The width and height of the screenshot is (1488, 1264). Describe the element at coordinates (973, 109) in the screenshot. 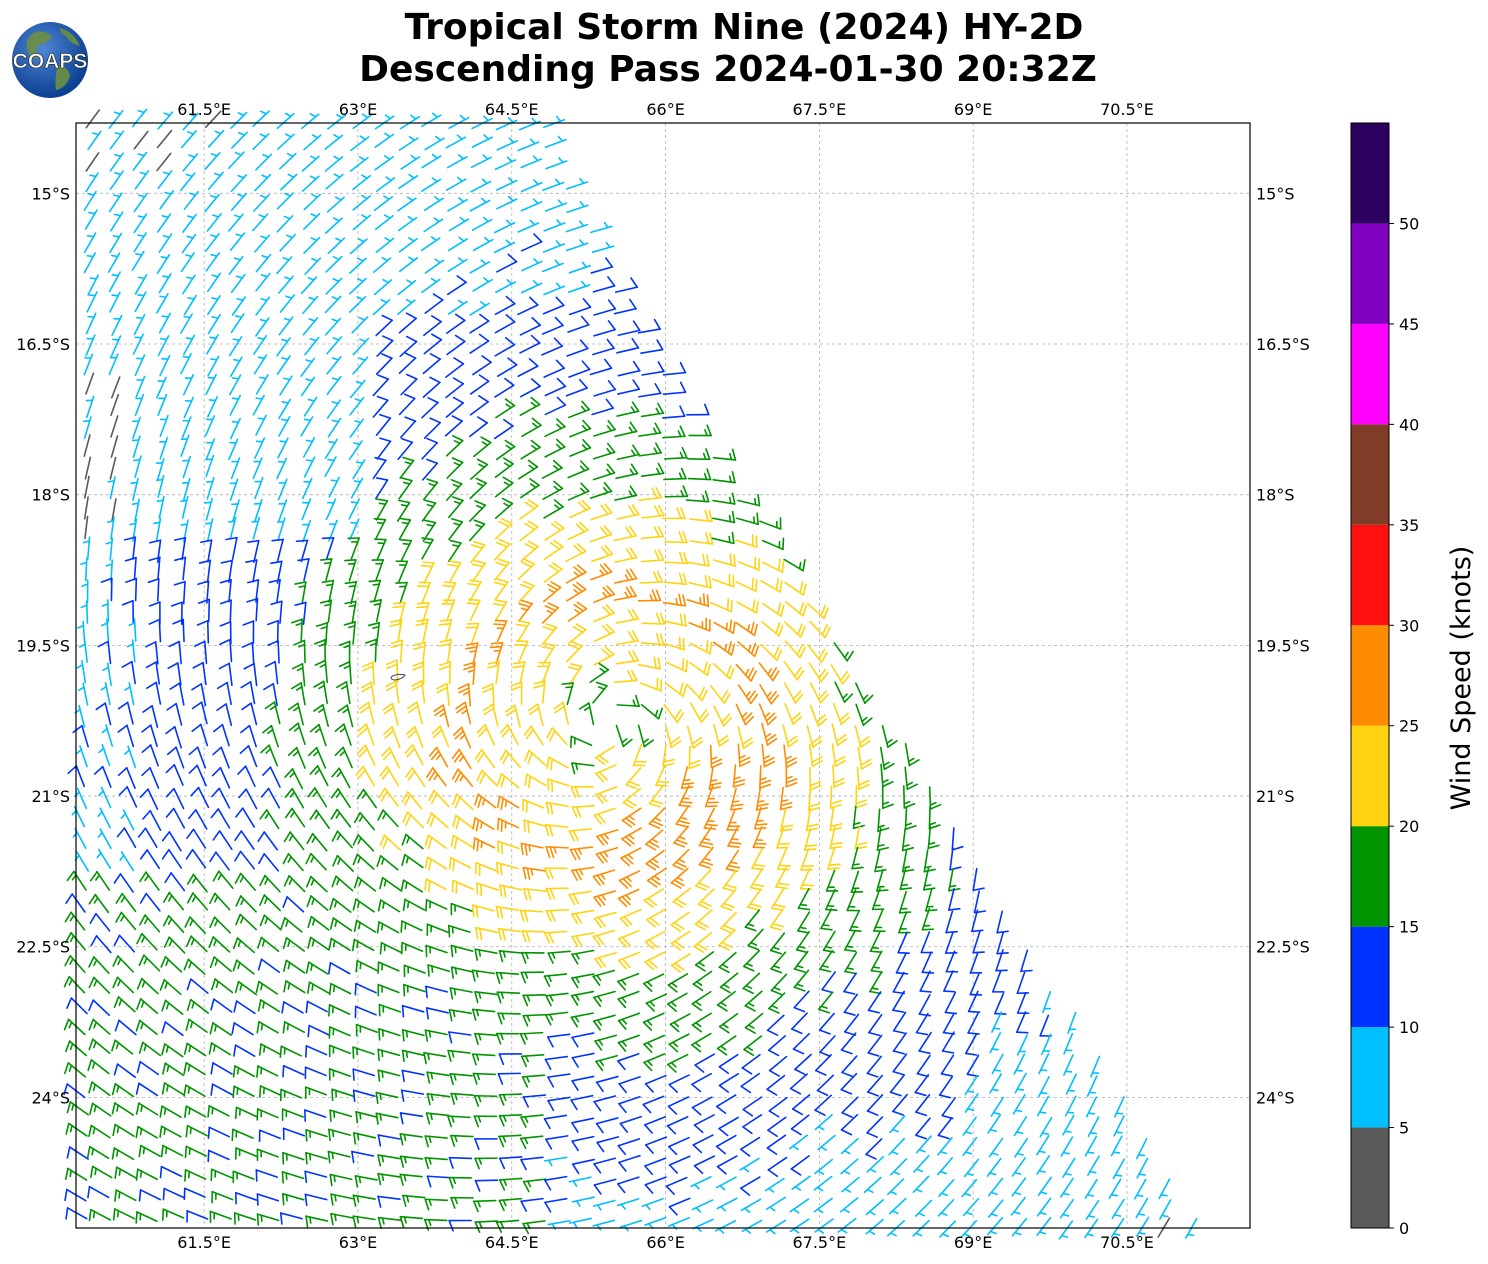

I see `lon-tick-label-top: 69°E` at that location.